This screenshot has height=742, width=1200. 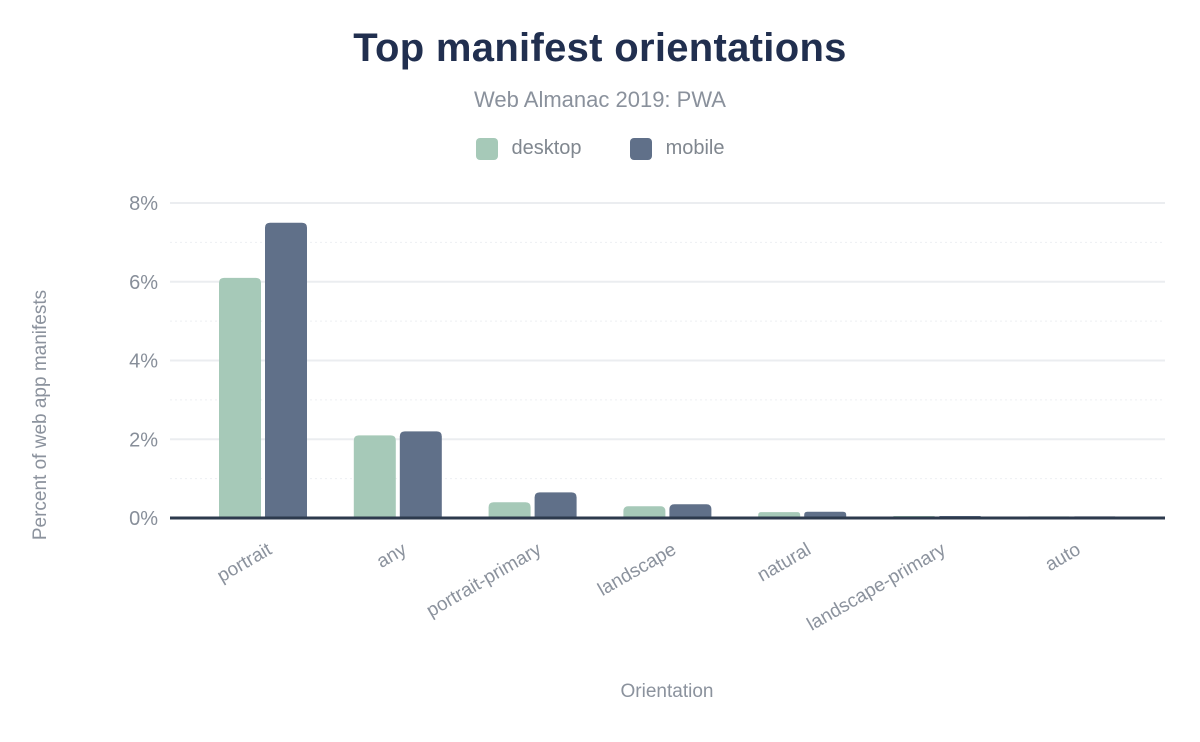 What do you see at coordinates (784, 562) in the screenshot?
I see `x-tick-natural: natural` at bounding box center [784, 562].